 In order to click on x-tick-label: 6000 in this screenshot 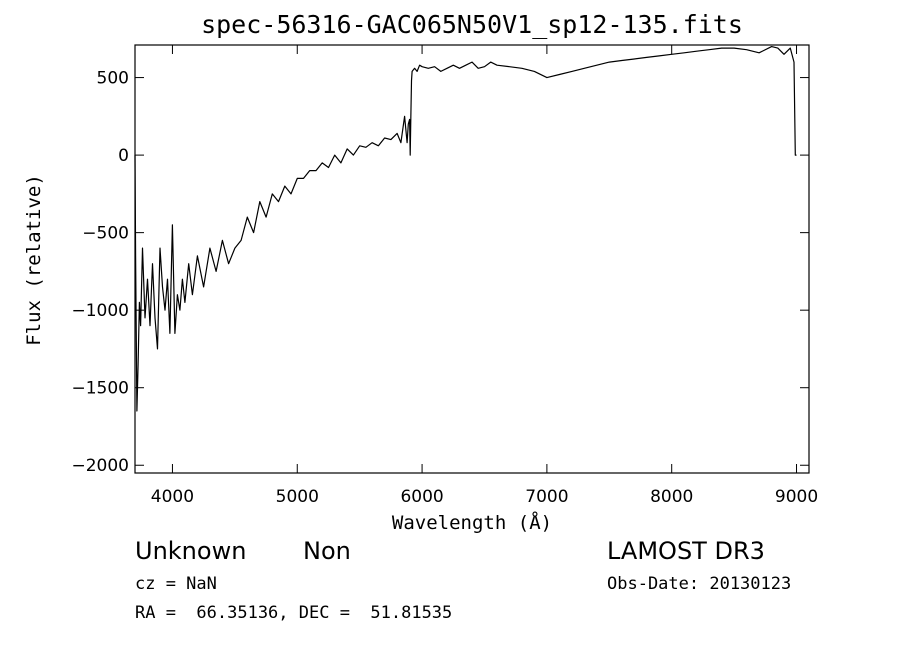, I will do `click(421, 497)`.